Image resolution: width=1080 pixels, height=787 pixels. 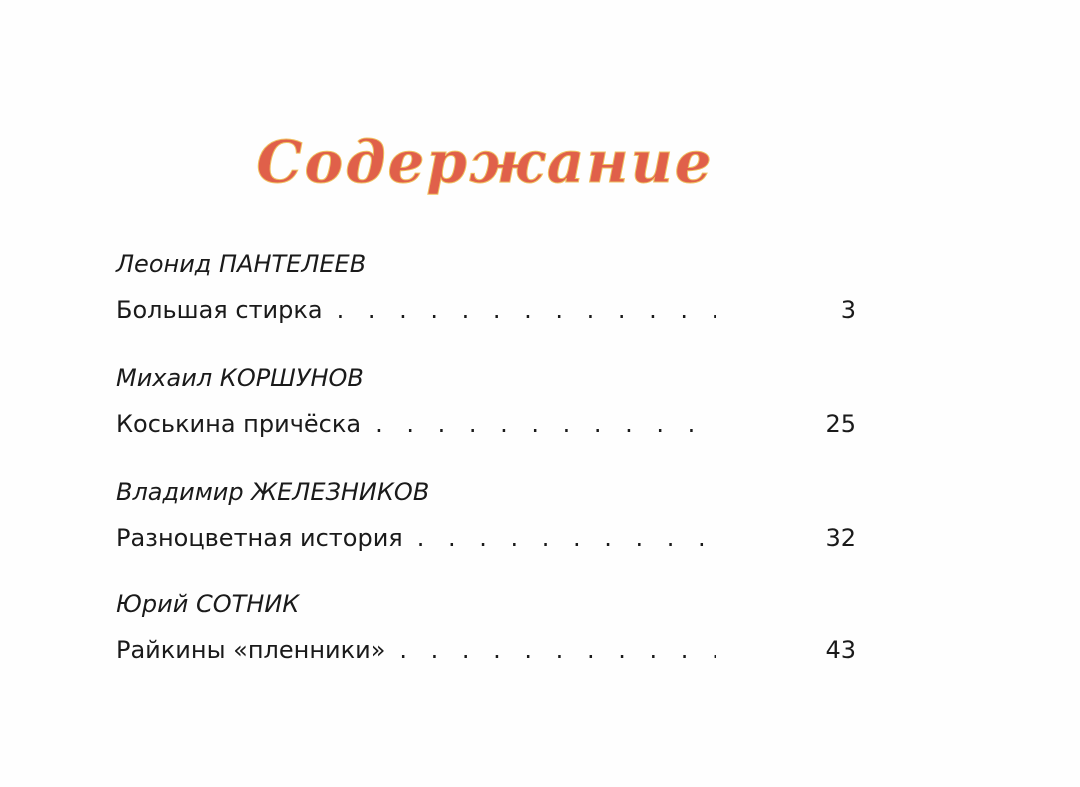 I want to click on story-title: Коськина причёска, so click(x=239, y=424).